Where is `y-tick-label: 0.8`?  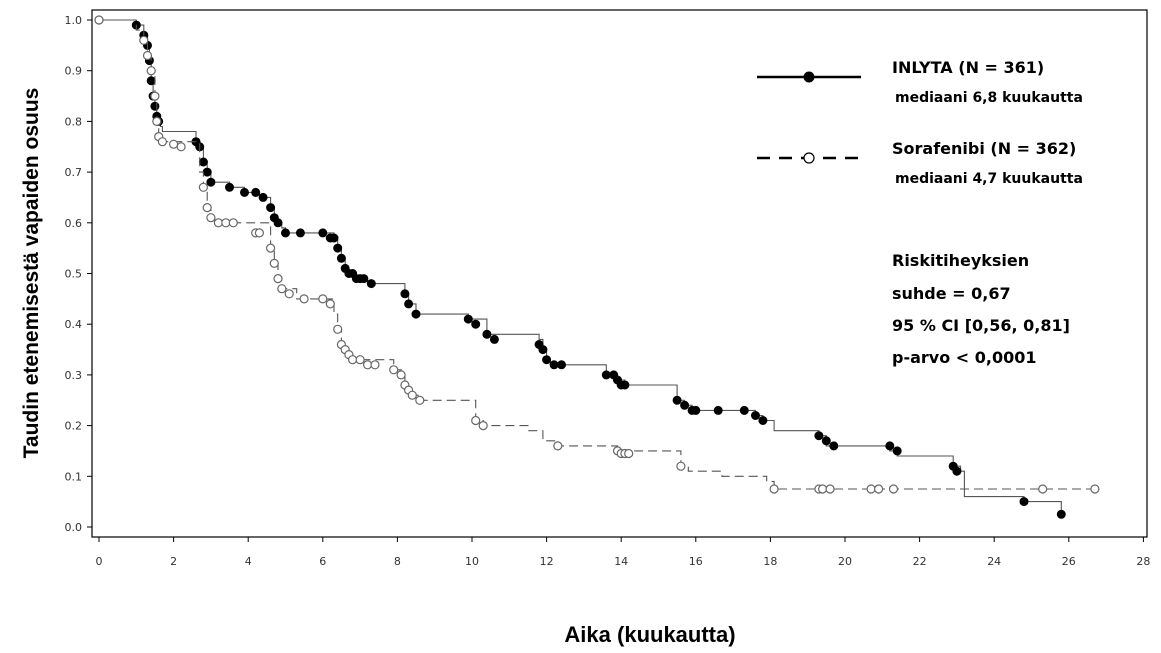 y-tick-label: 0.8 is located at coordinates (74, 121).